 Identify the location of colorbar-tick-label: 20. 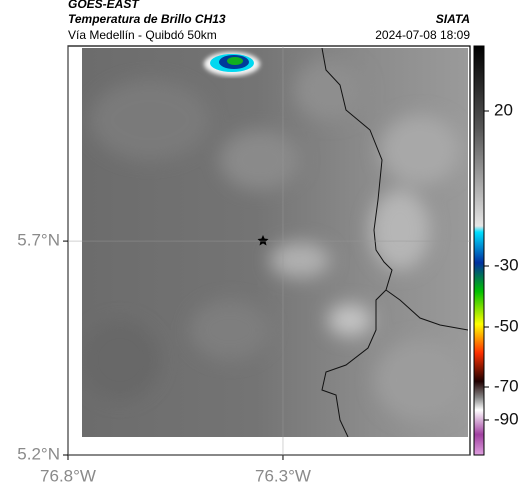
(503, 109).